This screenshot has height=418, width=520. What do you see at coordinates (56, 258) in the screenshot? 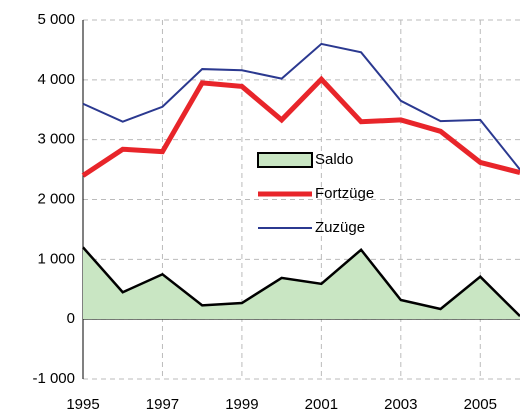
I see `y-tick-label: 1 000` at bounding box center [56, 258].